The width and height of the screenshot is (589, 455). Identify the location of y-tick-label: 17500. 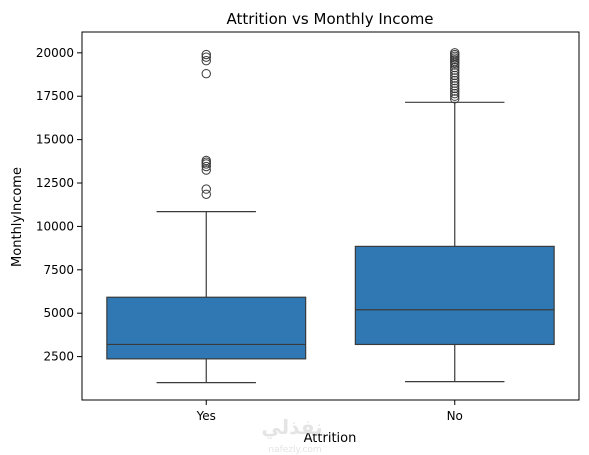
(55, 96).